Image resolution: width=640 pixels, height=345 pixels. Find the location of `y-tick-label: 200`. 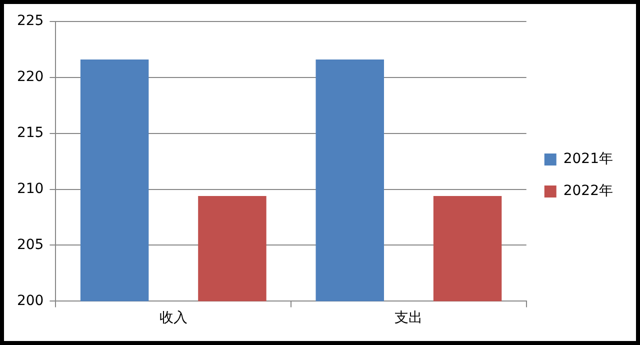

y-tick-label: 200 is located at coordinates (30, 300).